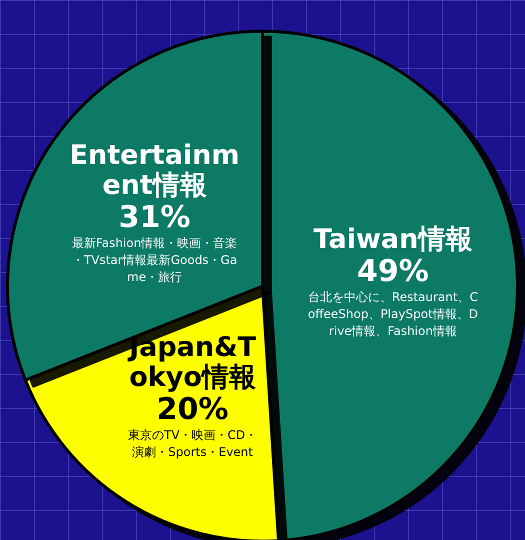 The height and width of the screenshot is (540, 525). Describe the element at coordinates (154, 217) in the screenshot. I see `data-label: 31%` at that location.